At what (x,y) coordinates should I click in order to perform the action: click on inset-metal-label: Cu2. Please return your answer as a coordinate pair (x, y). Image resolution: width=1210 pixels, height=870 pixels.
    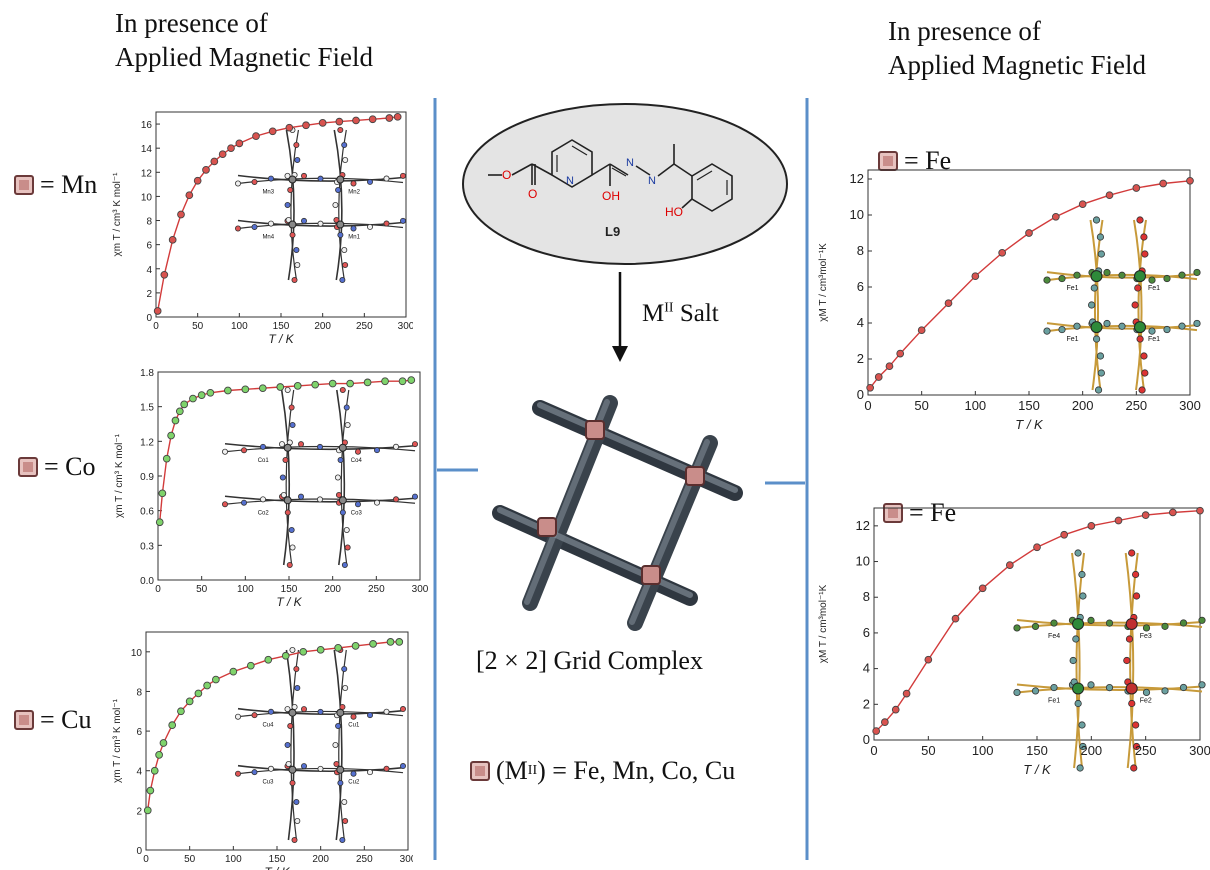
    Looking at the image, I should click on (354, 783).